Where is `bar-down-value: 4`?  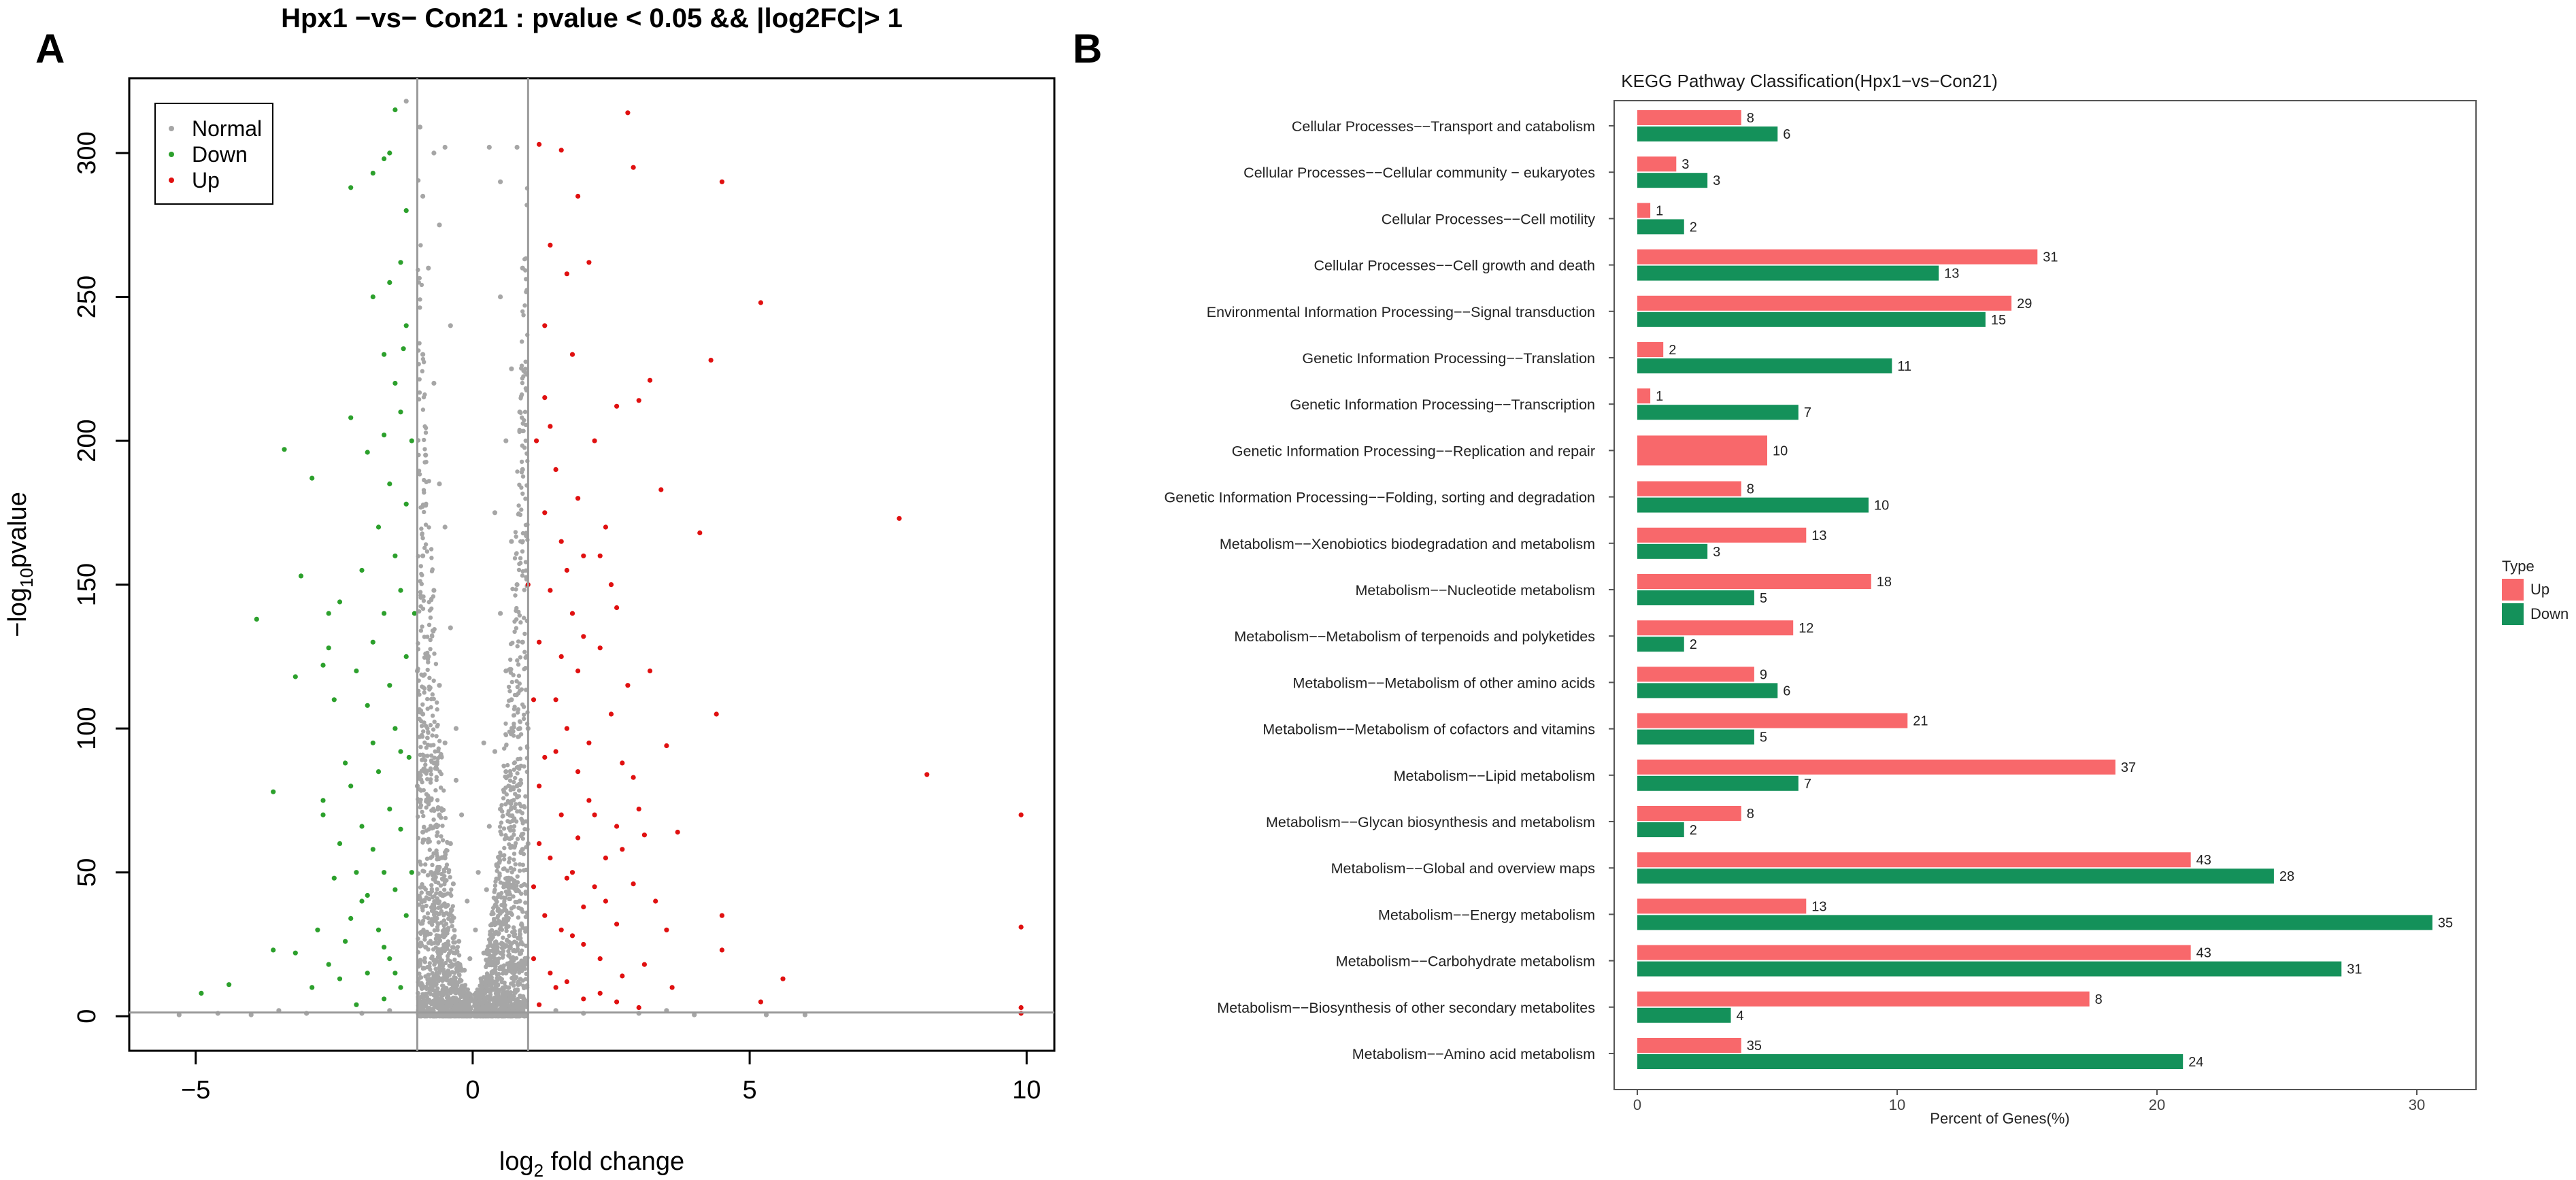
bar-down-value: 4 is located at coordinates (1740, 1017).